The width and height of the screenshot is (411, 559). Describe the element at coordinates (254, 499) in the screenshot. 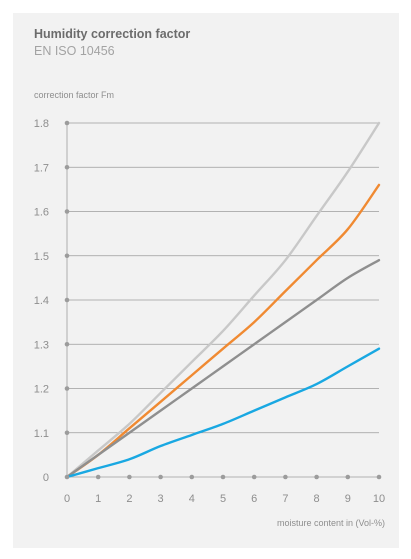

I see `x-tick-label: 6` at that location.